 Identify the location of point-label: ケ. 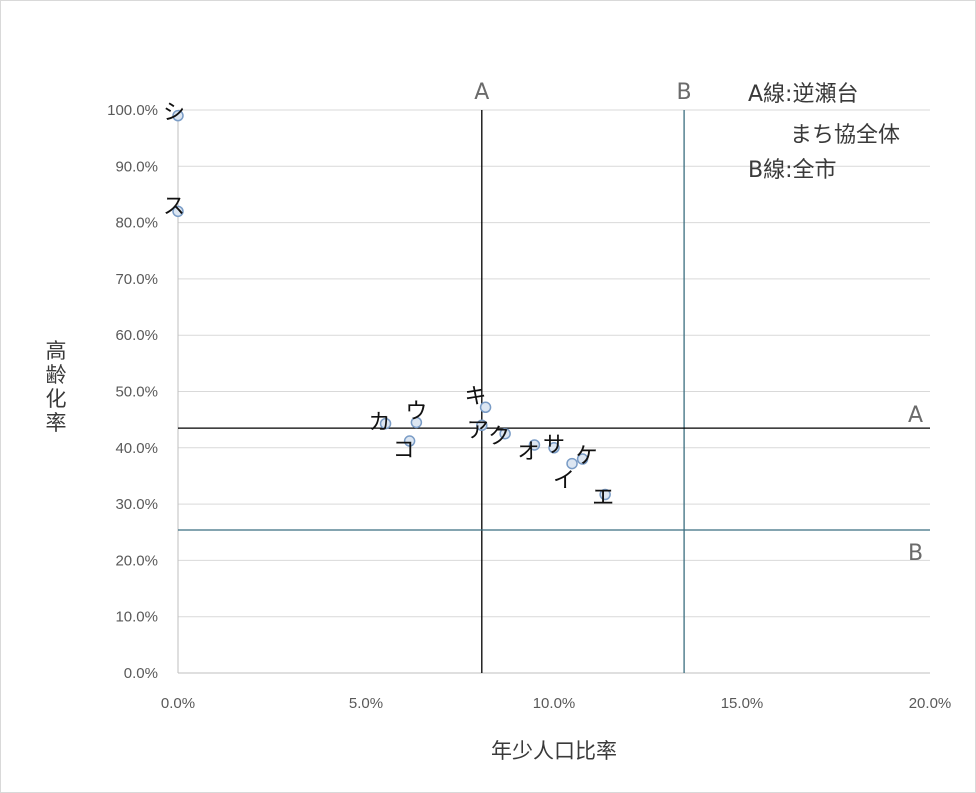
(587, 456).